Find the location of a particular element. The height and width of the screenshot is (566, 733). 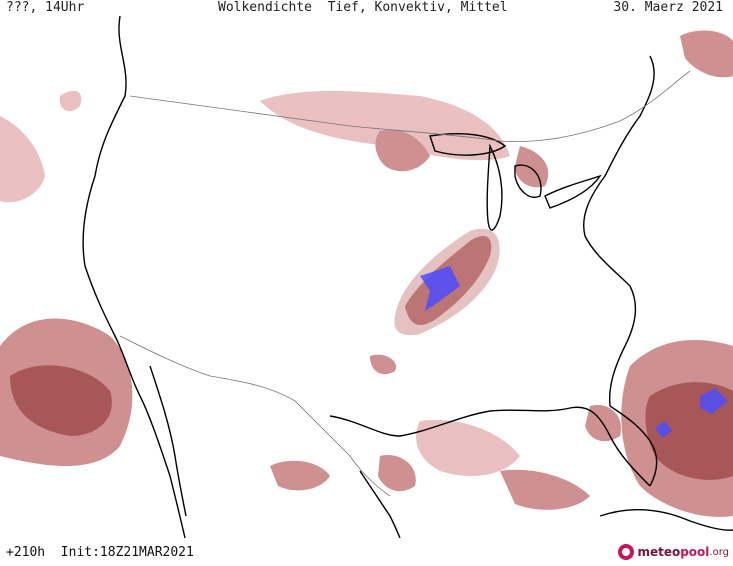

convective-cells is located at coordinates (440, 288).